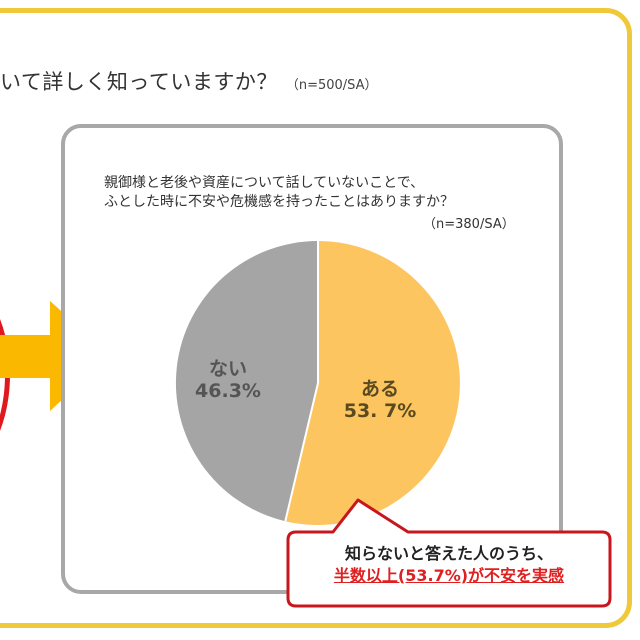 The image size is (640, 640). I want to click on callout-line1: 知らないと答えた人のうち、, so click(448, 553).